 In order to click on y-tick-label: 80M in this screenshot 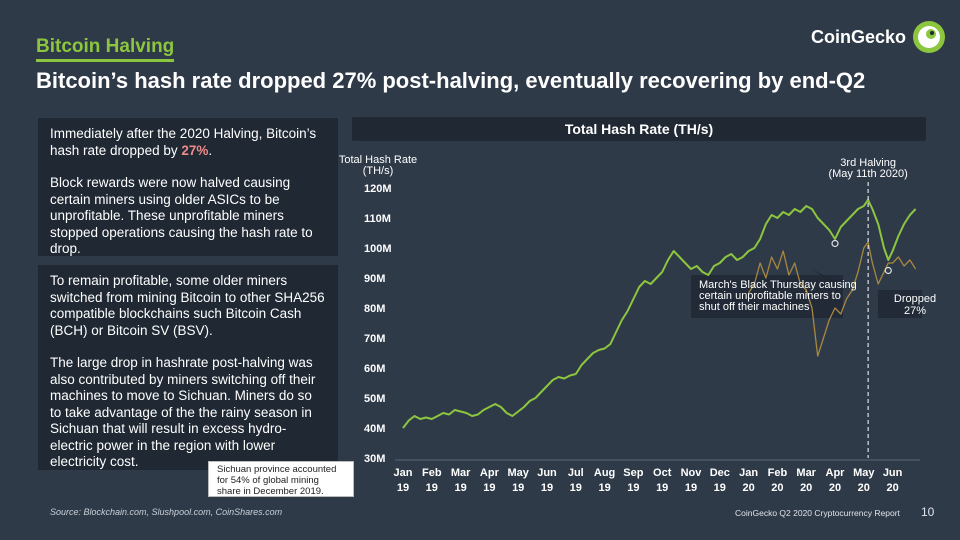, I will do `click(374, 309)`.